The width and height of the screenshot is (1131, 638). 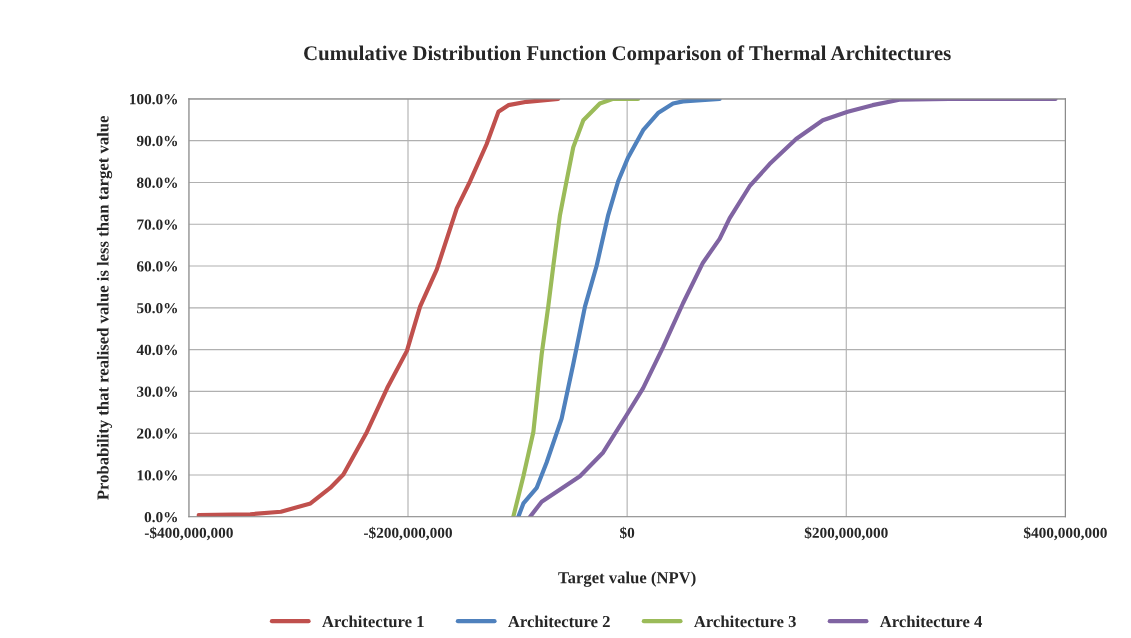 What do you see at coordinates (157, 433) in the screenshot?
I see `y-tick-label: 20.0%` at bounding box center [157, 433].